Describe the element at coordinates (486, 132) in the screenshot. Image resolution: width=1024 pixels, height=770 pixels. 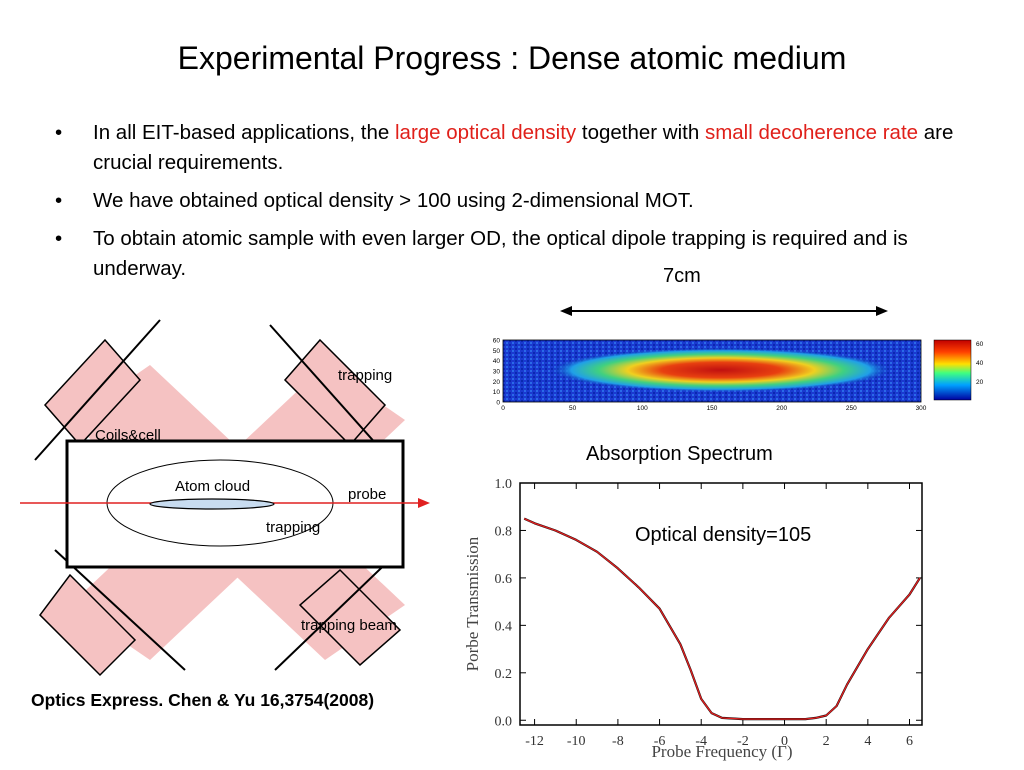
I see `bullet-run: large optical density` at that location.